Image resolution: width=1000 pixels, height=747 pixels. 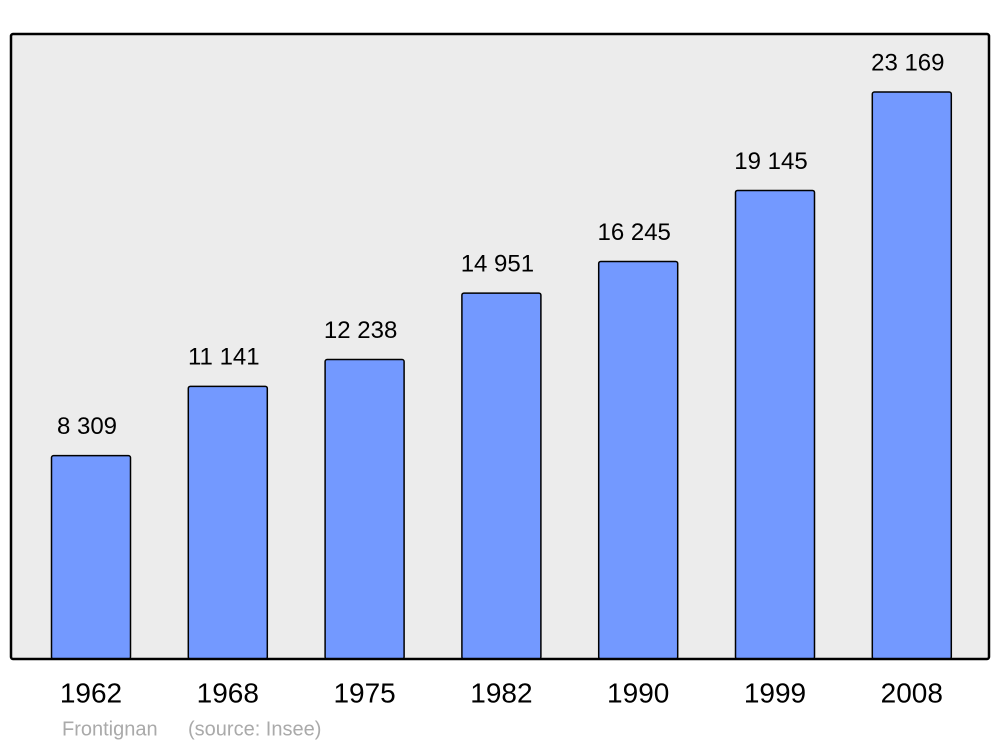 What do you see at coordinates (912, 692) in the screenshot?
I see `x-tick-label: 2008` at bounding box center [912, 692].